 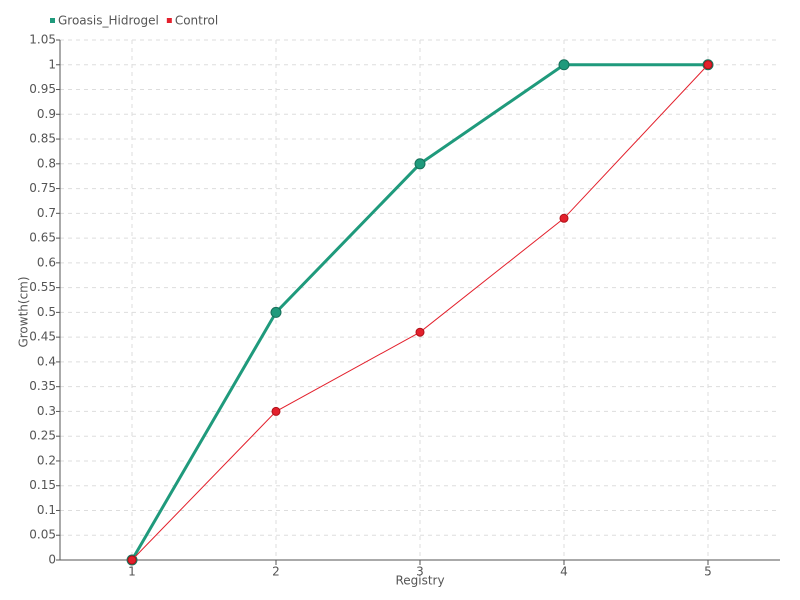 I want to click on y-tick-label: 0, so click(x=52, y=560).